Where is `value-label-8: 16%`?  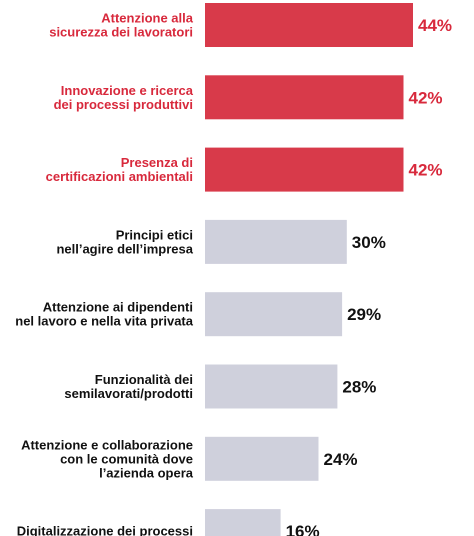
value-label-8: 16% is located at coordinates (303, 529).